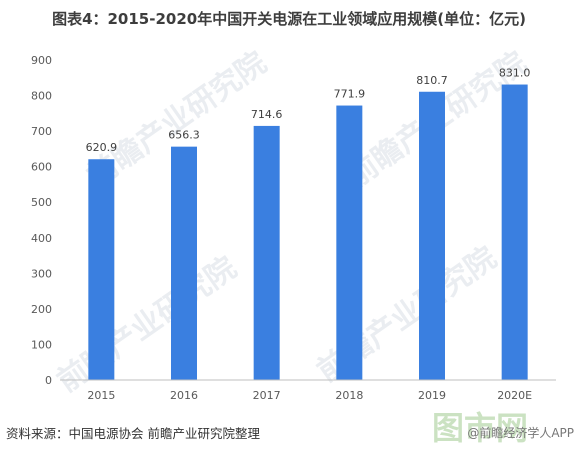 Image resolution: width=578 pixels, height=453 pixels. What do you see at coordinates (41, 202) in the screenshot?
I see `y-tick-label: 500` at bounding box center [41, 202].